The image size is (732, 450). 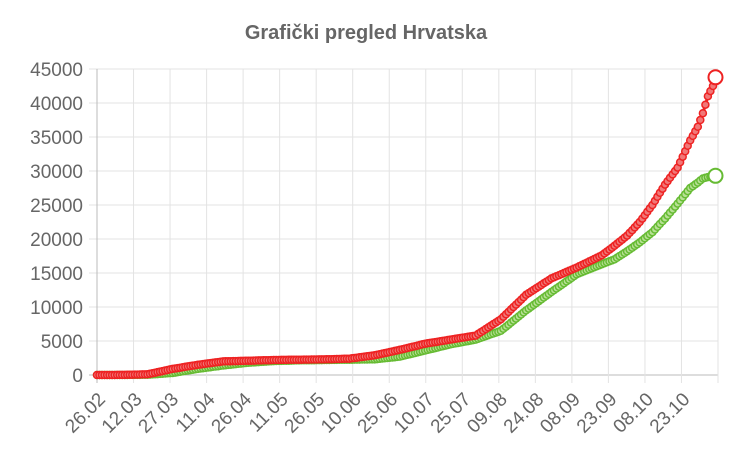 What do you see at coordinates (414, 413) in the screenshot?
I see `x-tick-label: 10.07` at bounding box center [414, 413].